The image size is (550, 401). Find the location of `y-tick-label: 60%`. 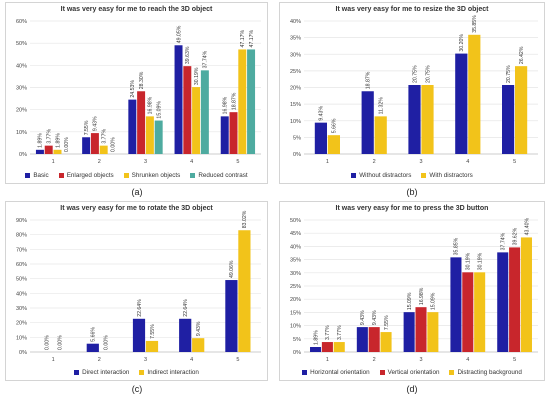

y-tick-label: 60% is located at coordinates (21, 265).